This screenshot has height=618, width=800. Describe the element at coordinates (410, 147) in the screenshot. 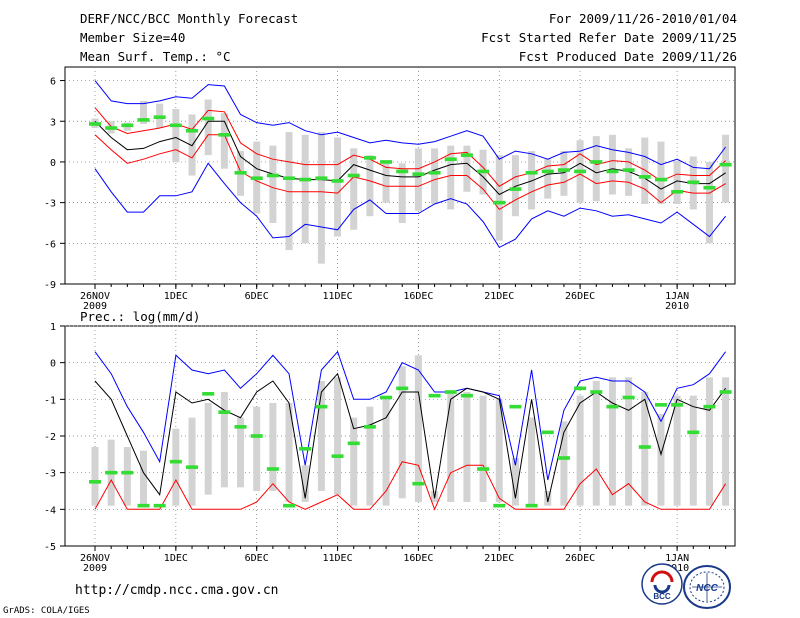

I see `temp-series-upper` at that location.